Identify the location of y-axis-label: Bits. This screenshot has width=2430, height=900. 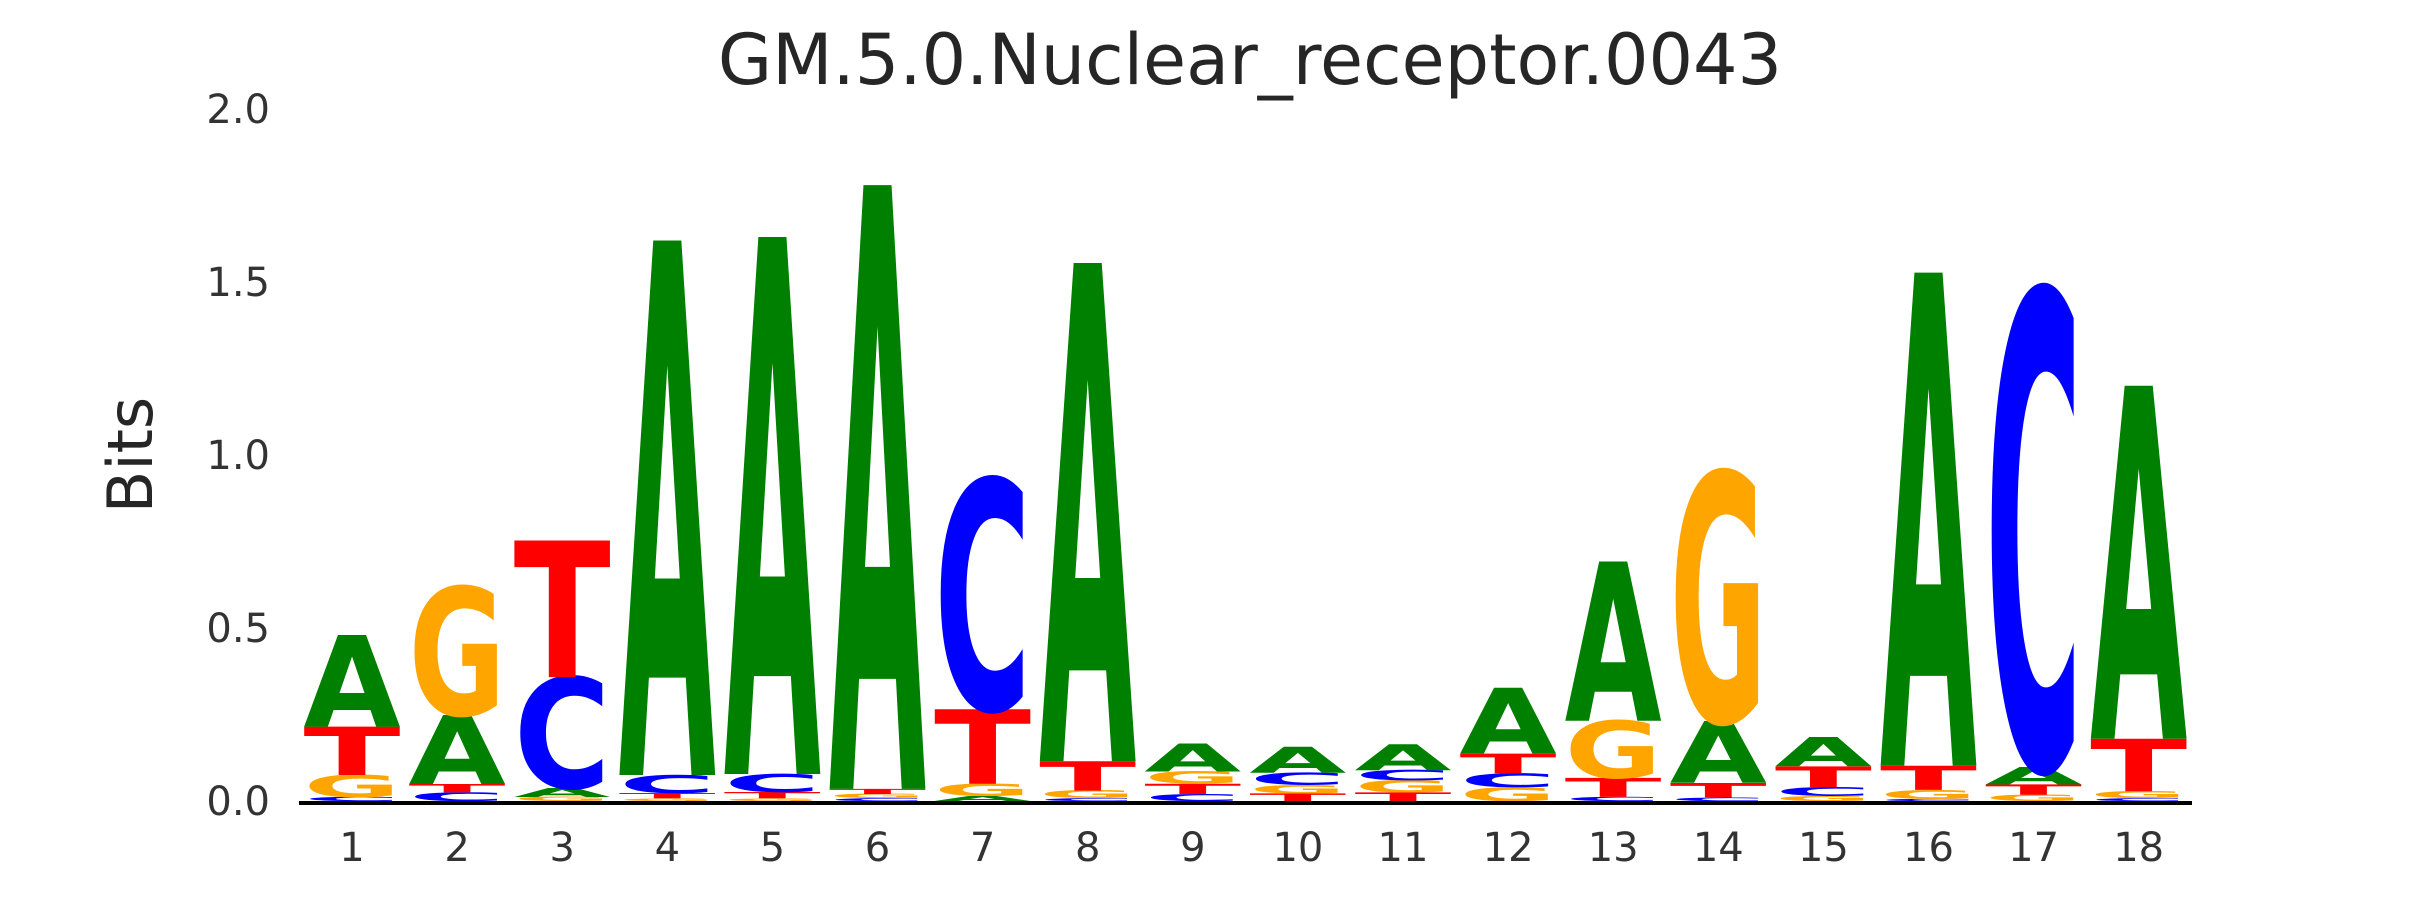
(130, 455).